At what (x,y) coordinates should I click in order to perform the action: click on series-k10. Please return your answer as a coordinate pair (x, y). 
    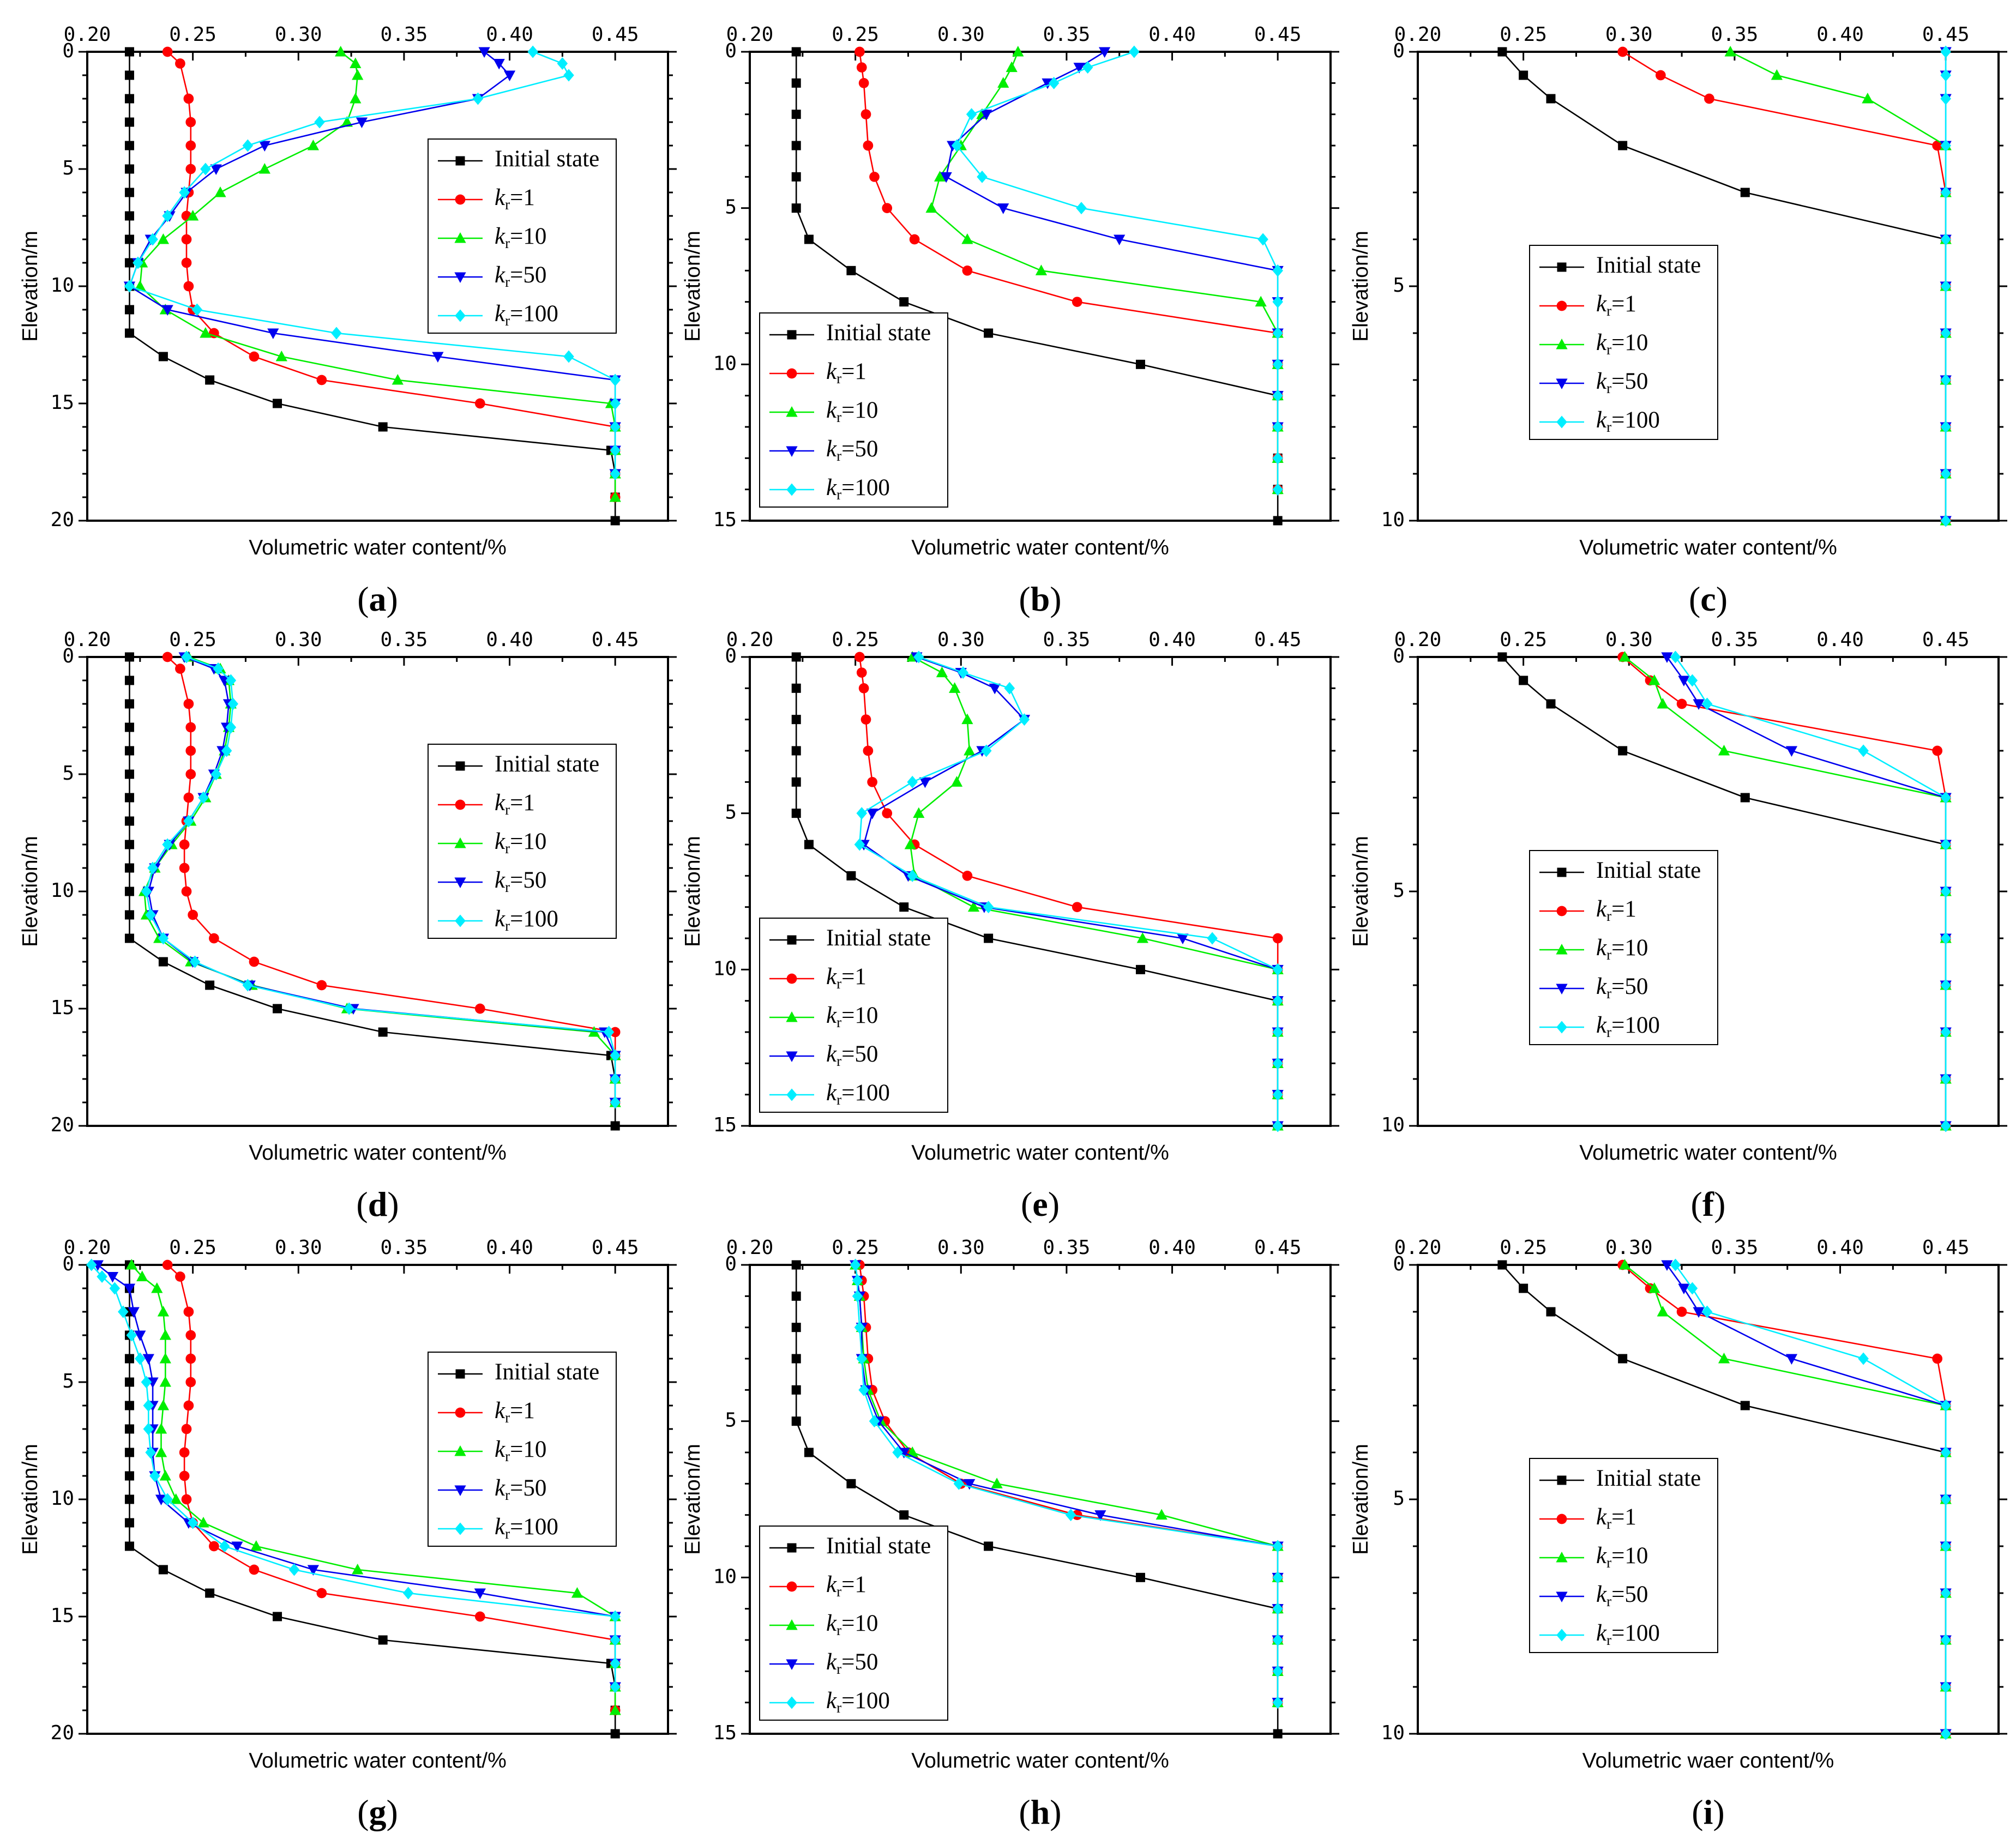
    Looking at the image, I should click on (1104, 270).